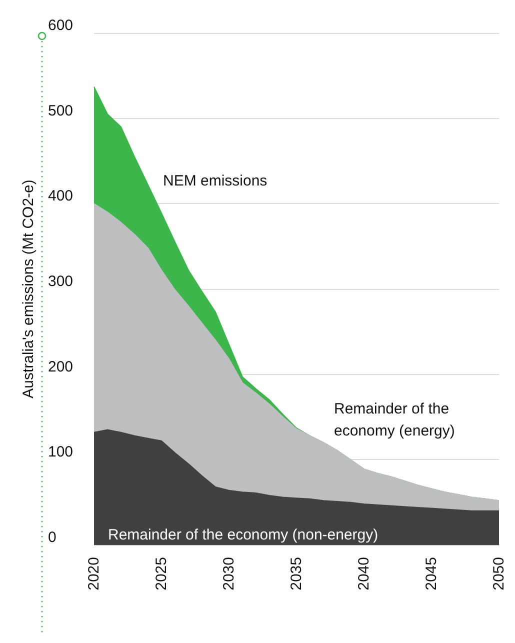  Describe the element at coordinates (61, 281) in the screenshot. I see `y-tick-label: 300` at that location.